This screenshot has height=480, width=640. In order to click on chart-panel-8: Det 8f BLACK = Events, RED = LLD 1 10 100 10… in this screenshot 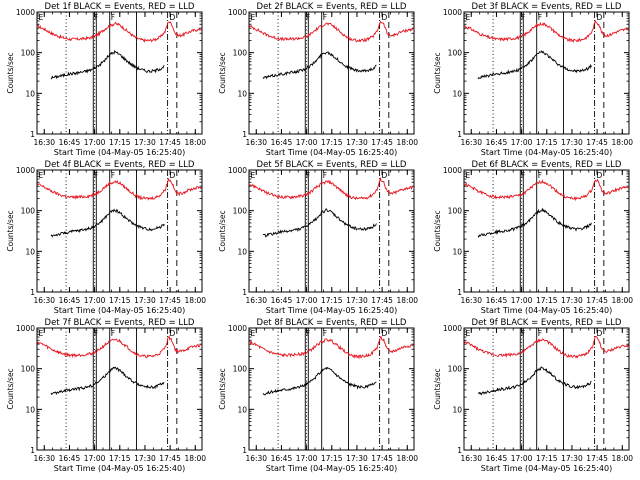, I will do `click(318, 395)`.